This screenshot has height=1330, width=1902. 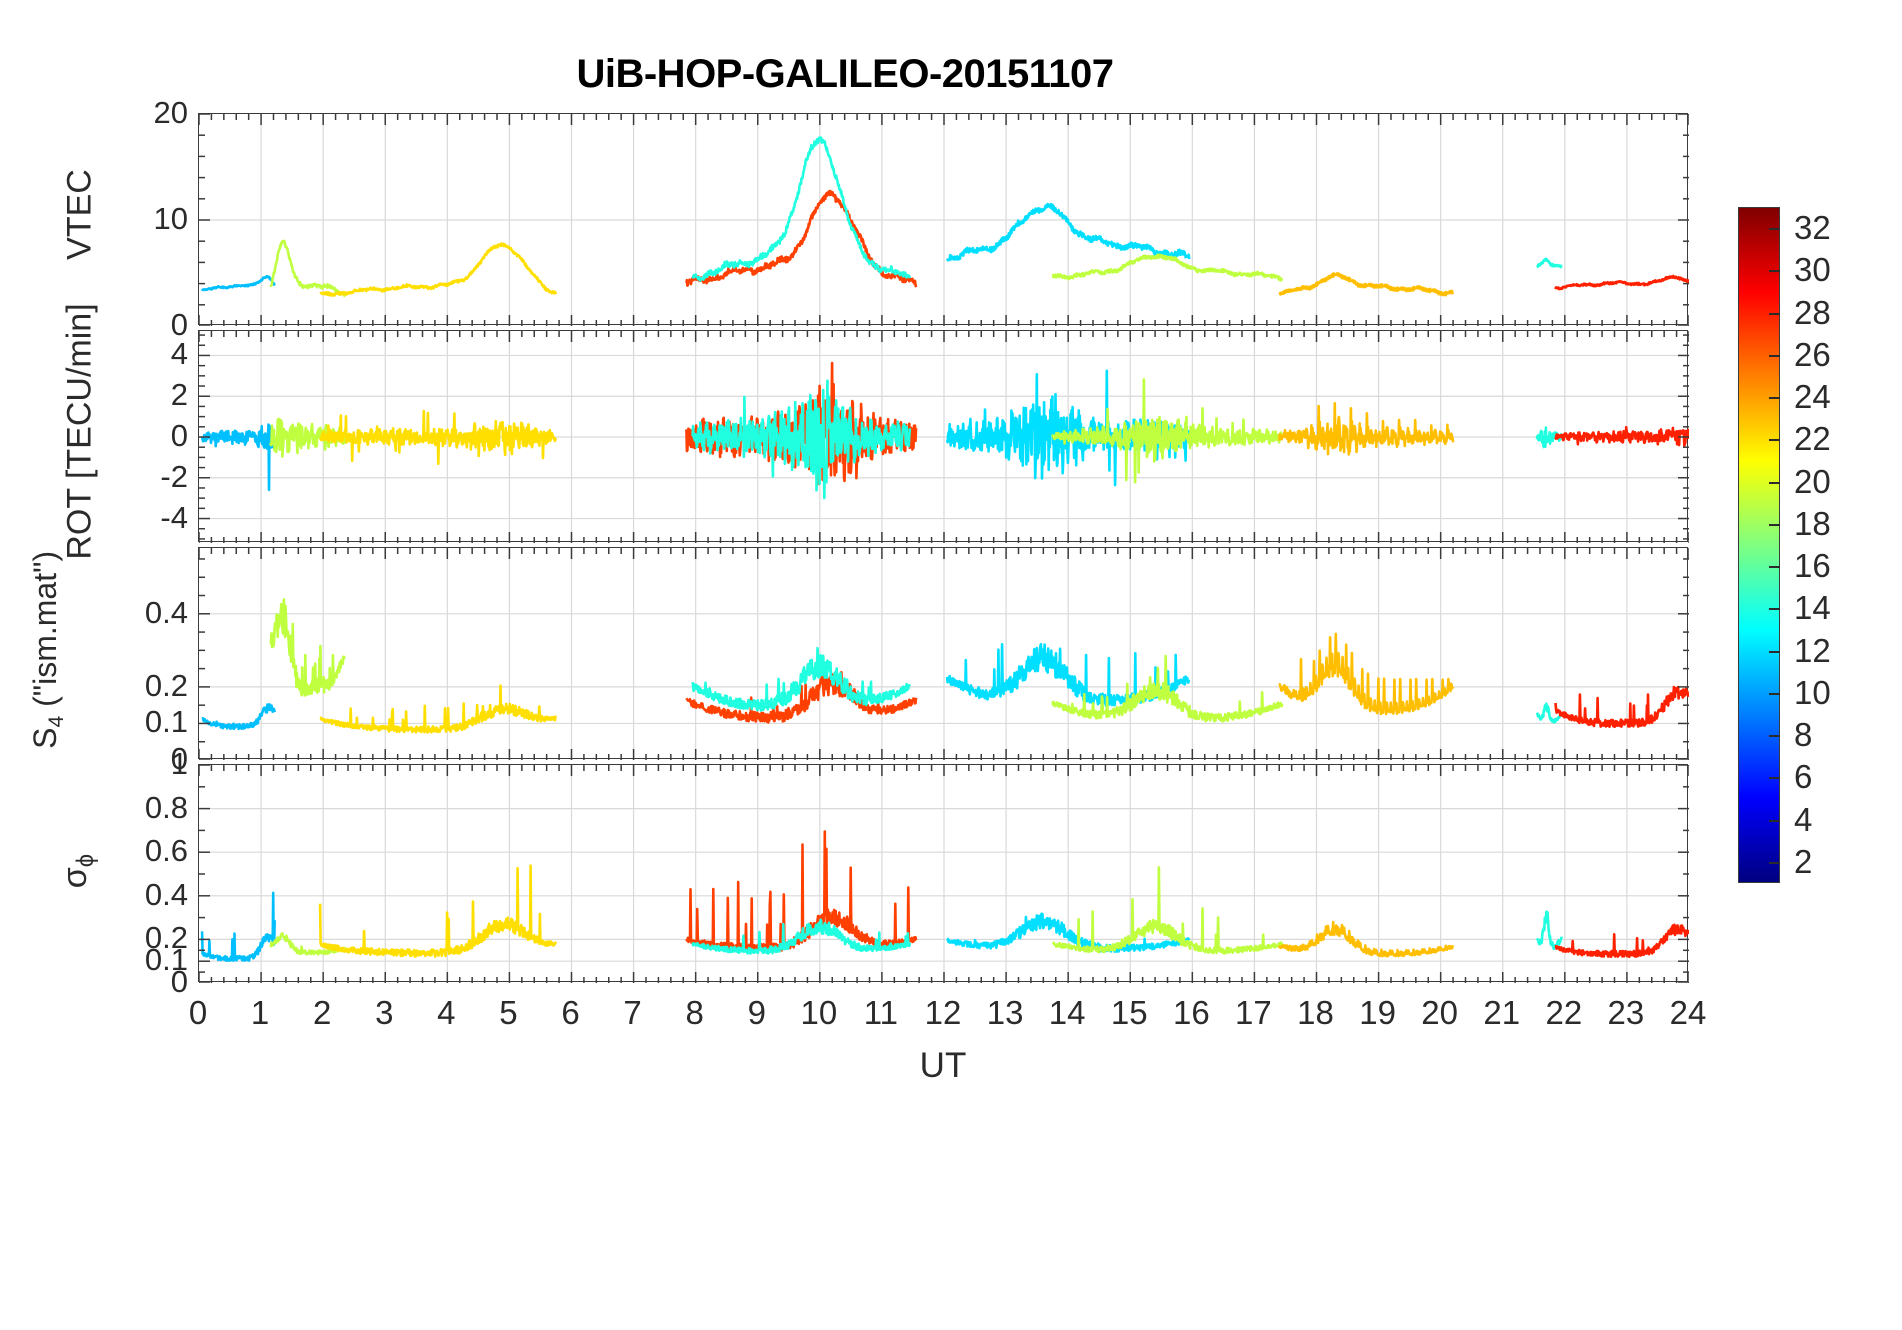 What do you see at coordinates (1812, 523) in the screenshot?
I see `colorbar-label-18: 18` at bounding box center [1812, 523].